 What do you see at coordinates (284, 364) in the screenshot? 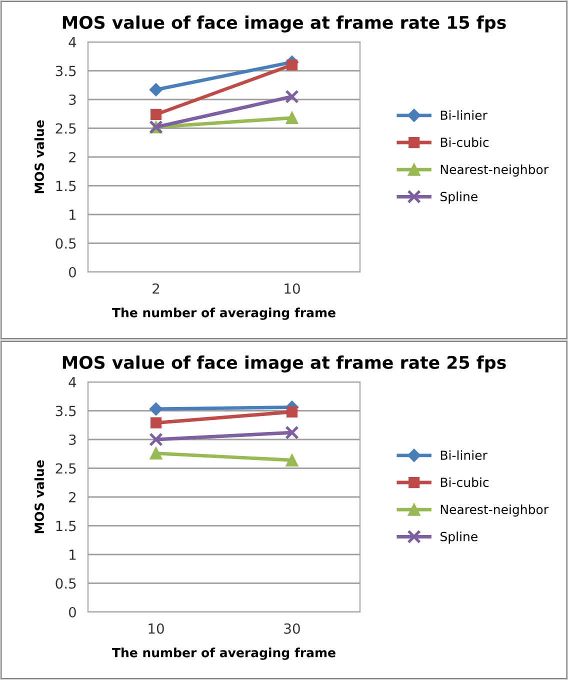
I see `chart-title: MOS value of face image at frame rate 25 fps` at bounding box center [284, 364].